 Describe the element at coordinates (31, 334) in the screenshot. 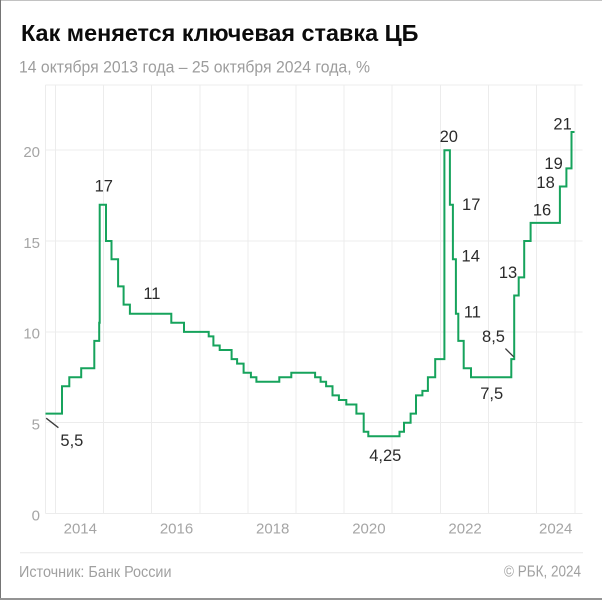

I see `svg-text: 10` at that location.